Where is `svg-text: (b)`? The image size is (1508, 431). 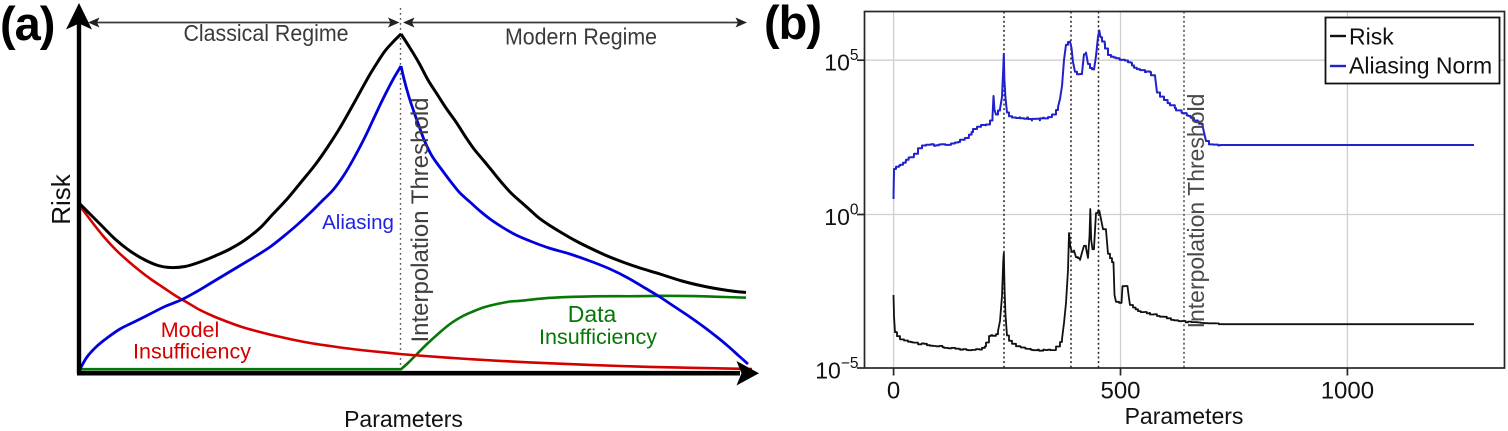
svg-text: (b) is located at coordinates (792, 24).